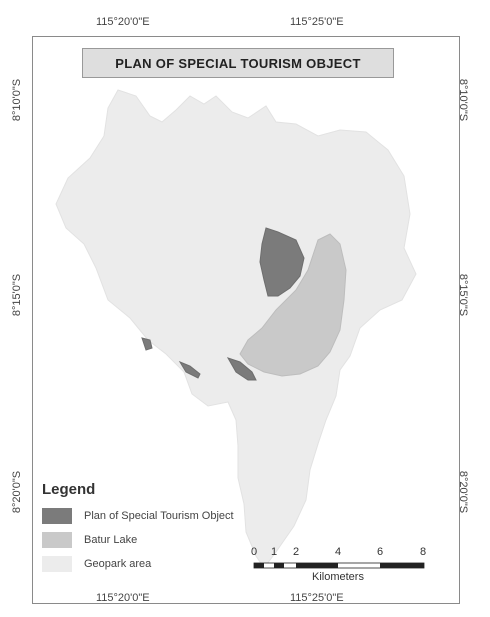 Image resolution: width=490 pixels, height=617 pixels. Describe the element at coordinates (123, 598) in the screenshot. I see `coord-bottom-left: 115°20'0"E` at that location.